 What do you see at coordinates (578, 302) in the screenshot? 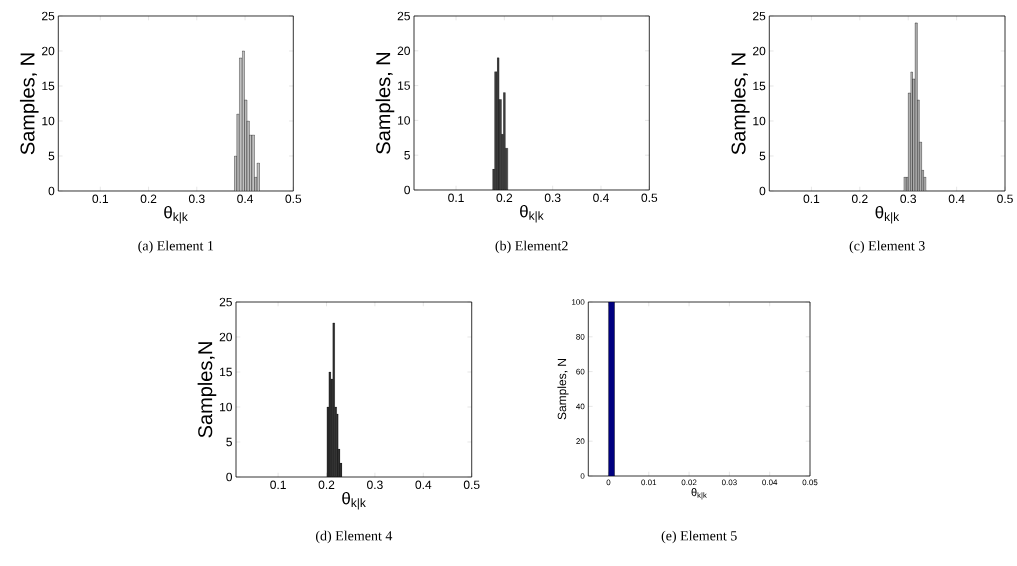
I see `y-tick-label: 100` at bounding box center [578, 302].